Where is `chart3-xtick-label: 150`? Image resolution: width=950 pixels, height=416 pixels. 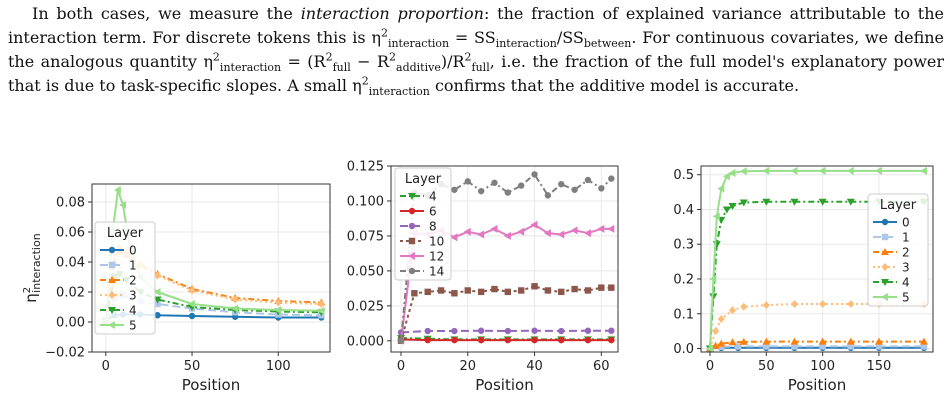
chart3-xtick-label: 150 is located at coordinates (879, 366).